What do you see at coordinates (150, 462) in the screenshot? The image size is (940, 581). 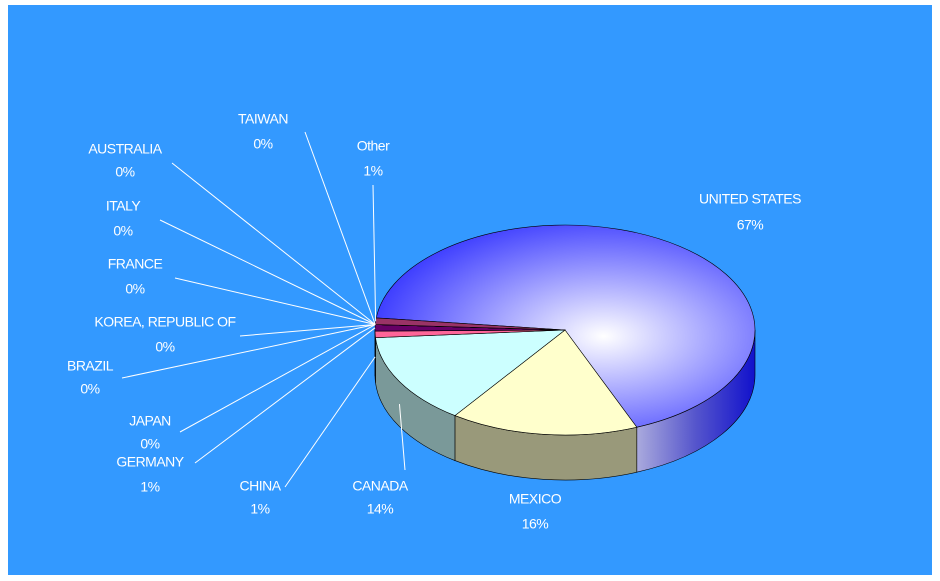 I see `slice-label: GERMANY` at bounding box center [150, 462].